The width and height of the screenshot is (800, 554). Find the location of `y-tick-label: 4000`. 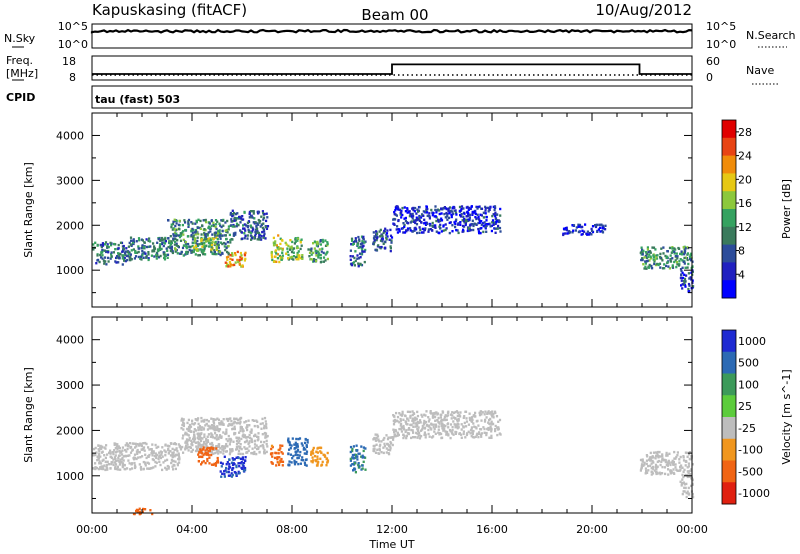

y-tick-label: 4000 is located at coordinates (70, 135).